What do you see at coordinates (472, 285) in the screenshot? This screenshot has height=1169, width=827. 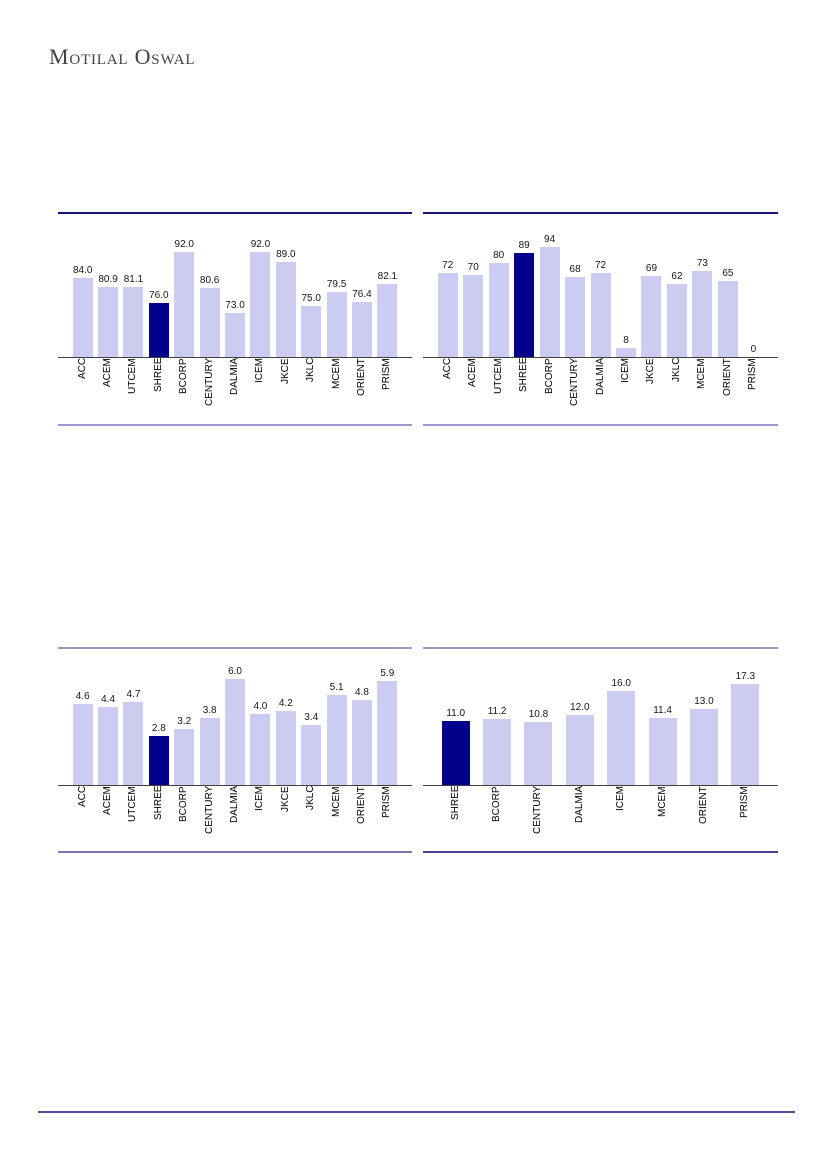 I see `bar-cell: 70` at bounding box center [472, 285].